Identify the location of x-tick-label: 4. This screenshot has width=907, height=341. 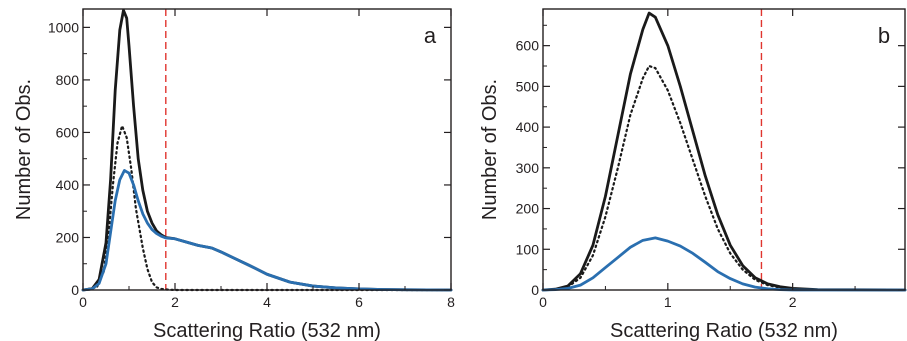
(267, 302).